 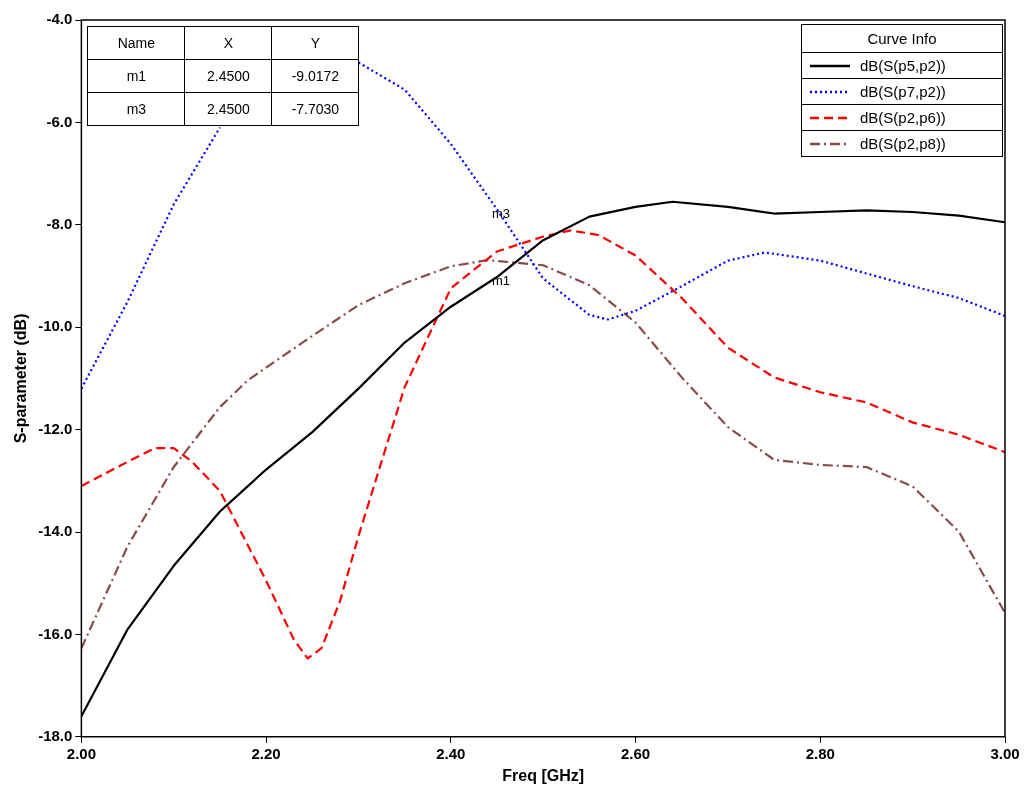 What do you see at coordinates (228, 43) in the screenshot?
I see `table-cell: X` at bounding box center [228, 43].